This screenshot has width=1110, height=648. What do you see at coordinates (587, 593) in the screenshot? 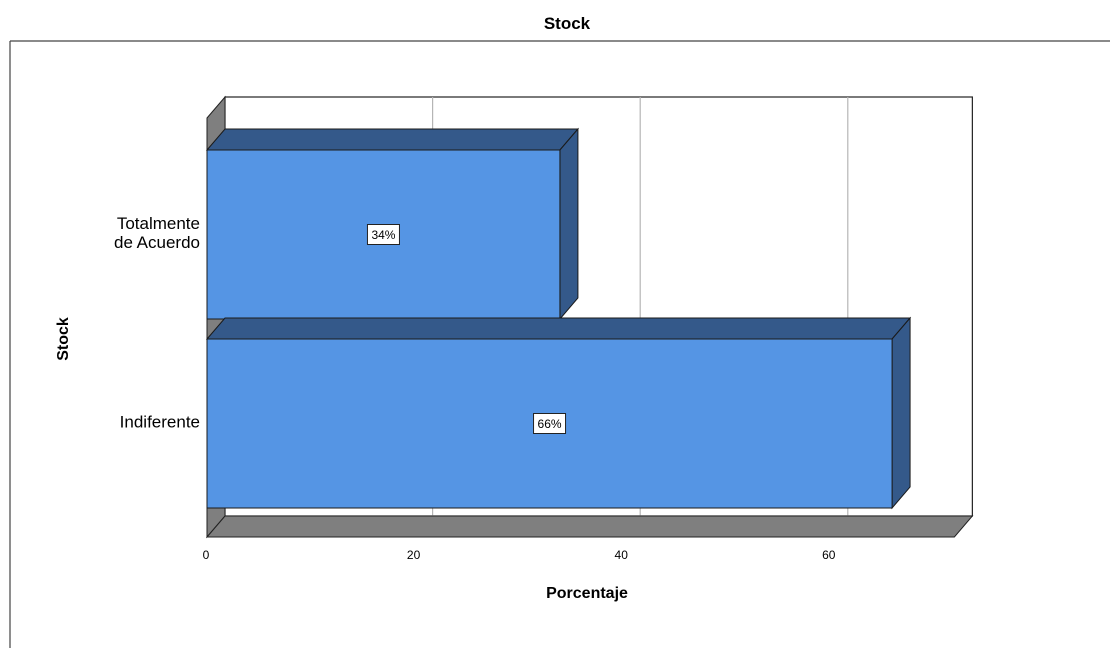
I see `x-axis-title: Porcentaje` at bounding box center [587, 593].